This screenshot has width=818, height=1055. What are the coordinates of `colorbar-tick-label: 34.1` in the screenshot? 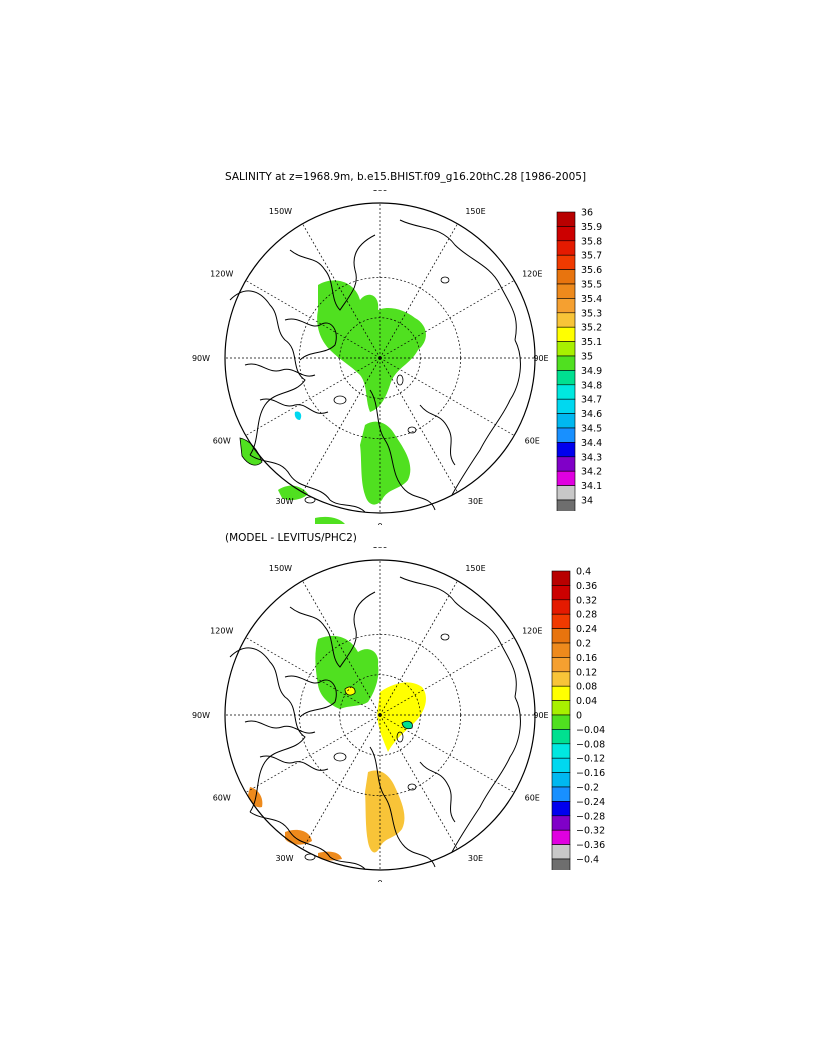 It's located at (591, 486).